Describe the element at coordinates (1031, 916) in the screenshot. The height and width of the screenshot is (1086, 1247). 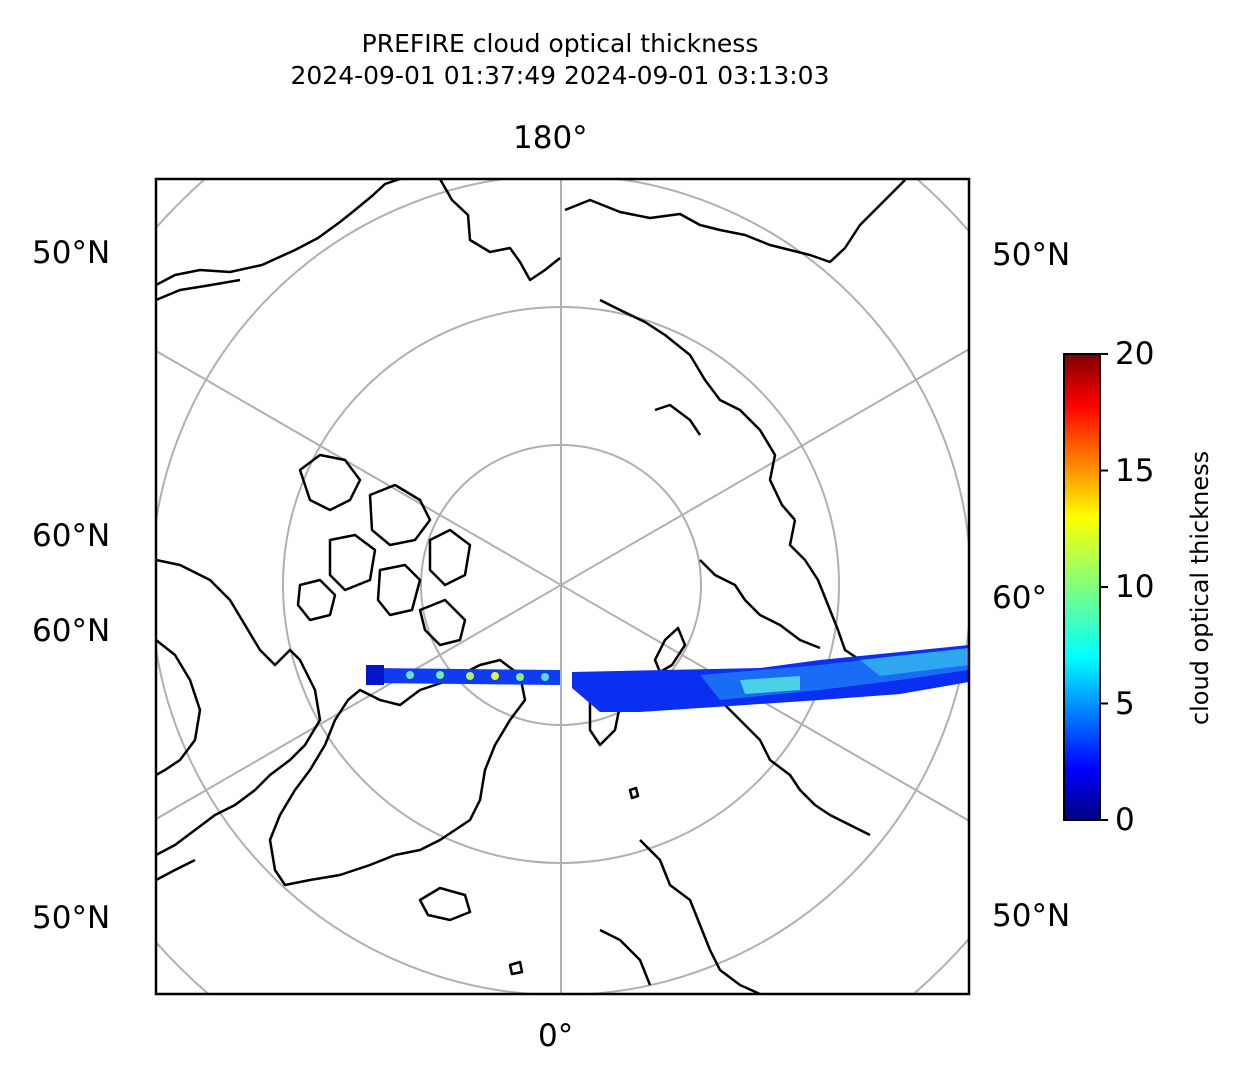
I see `label-right-lower: 50°N` at that location.